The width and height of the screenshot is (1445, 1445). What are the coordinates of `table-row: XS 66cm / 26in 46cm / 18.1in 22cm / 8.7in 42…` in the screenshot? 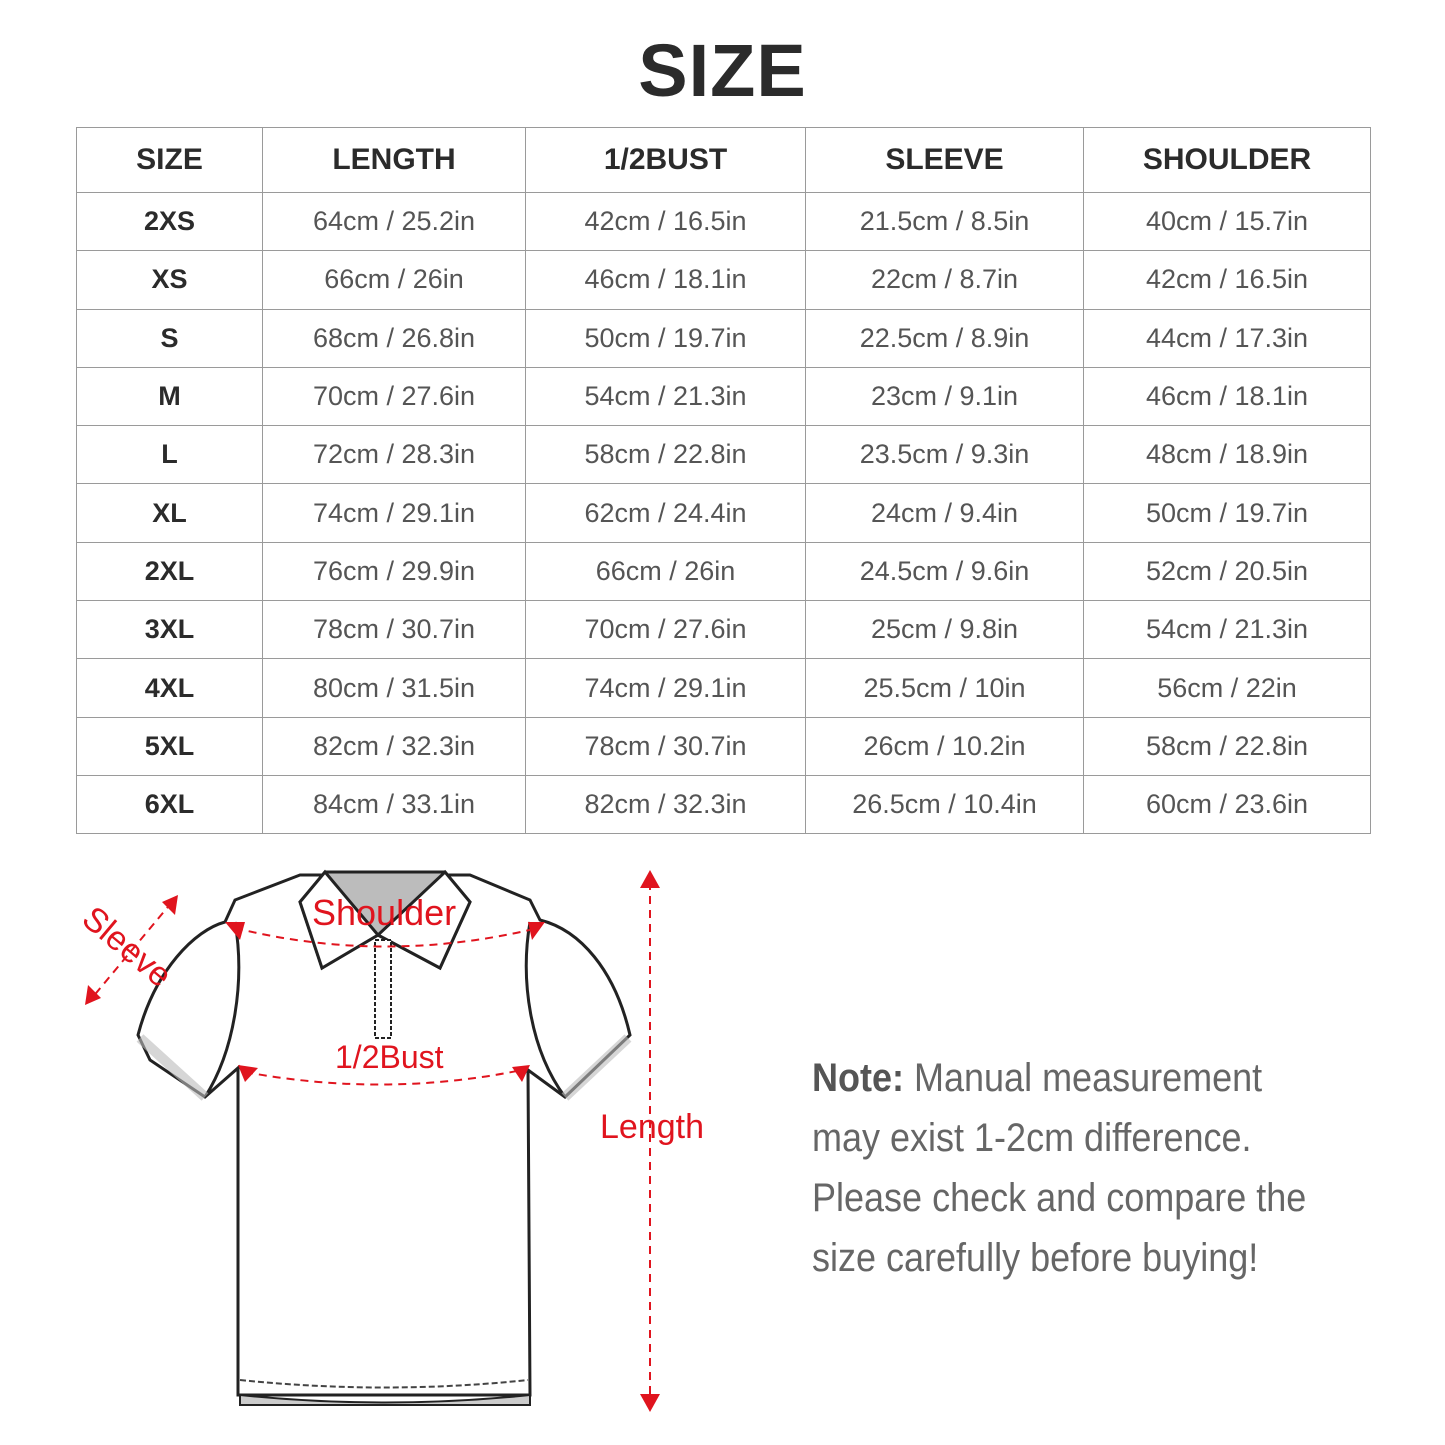 It's located at (723, 280).